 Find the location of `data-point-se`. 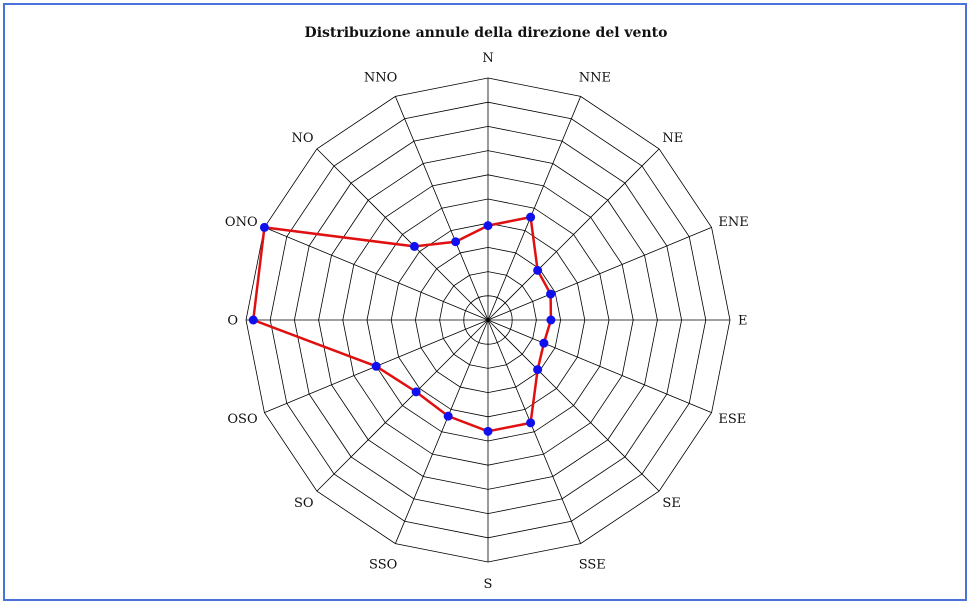

data-point-se is located at coordinates (538, 370).